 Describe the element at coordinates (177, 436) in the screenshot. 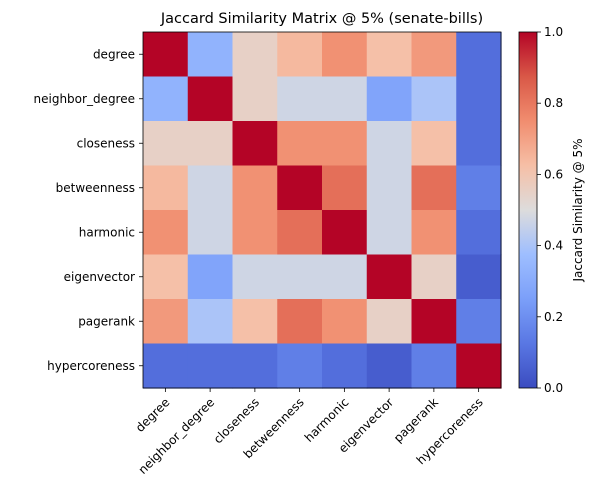

I see `x-tick-label: neighbor_degree` at that location.